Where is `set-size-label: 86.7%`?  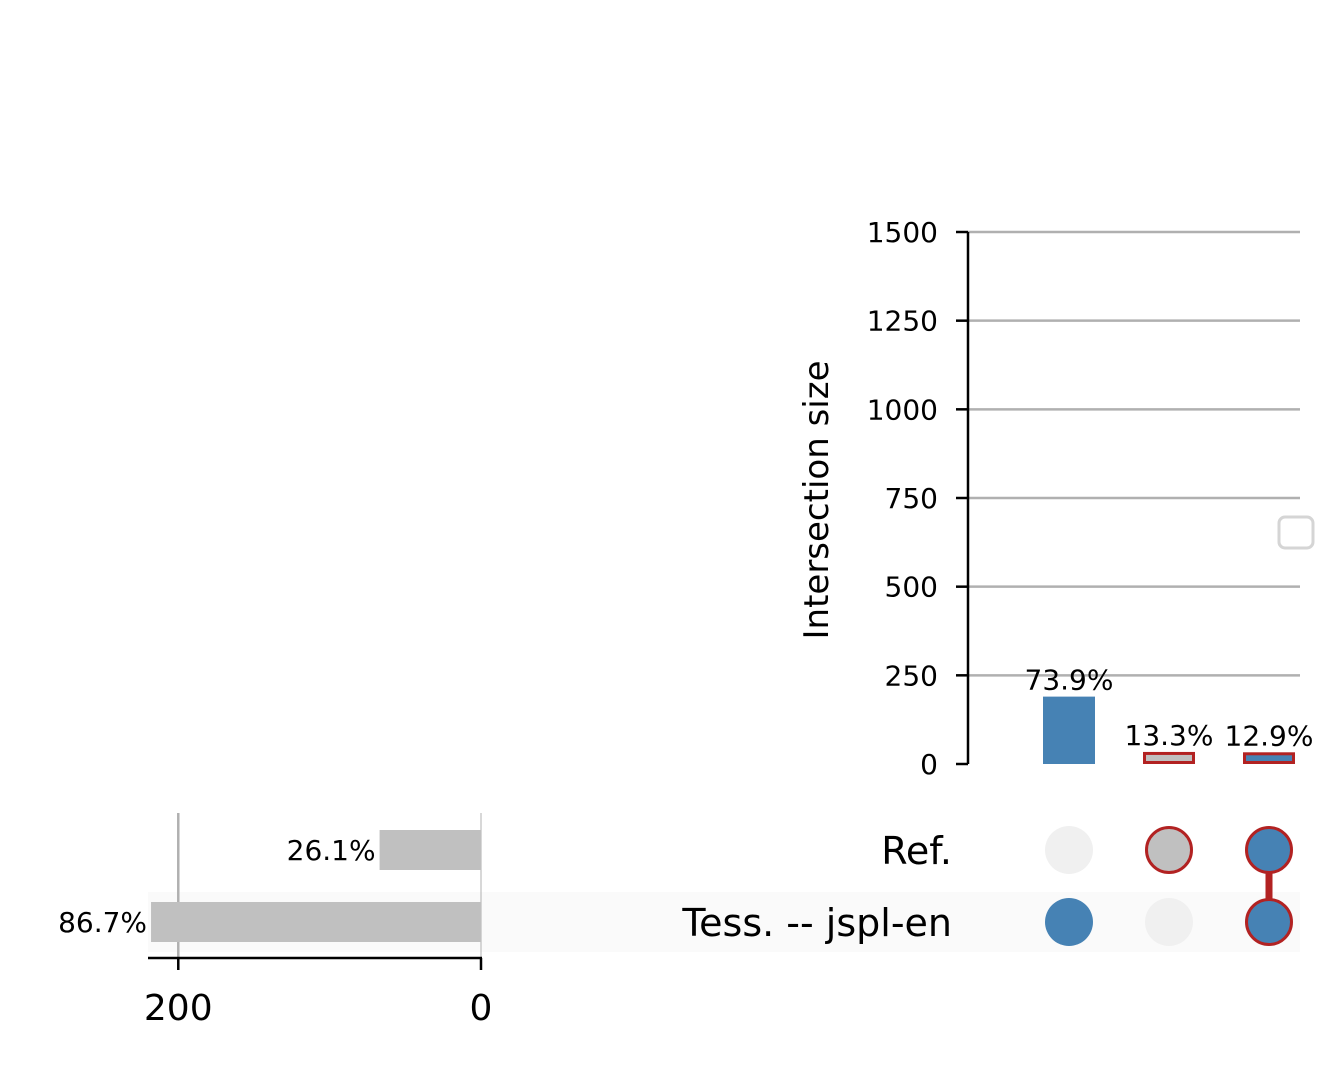
set-size-label: 86.7% is located at coordinates (102, 922).